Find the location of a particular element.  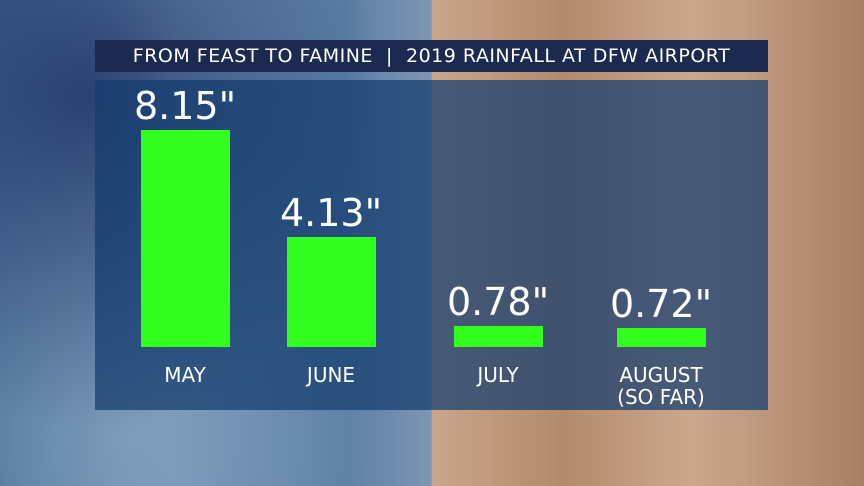

value-label: 4.13" is located at coordinates (331, 213).